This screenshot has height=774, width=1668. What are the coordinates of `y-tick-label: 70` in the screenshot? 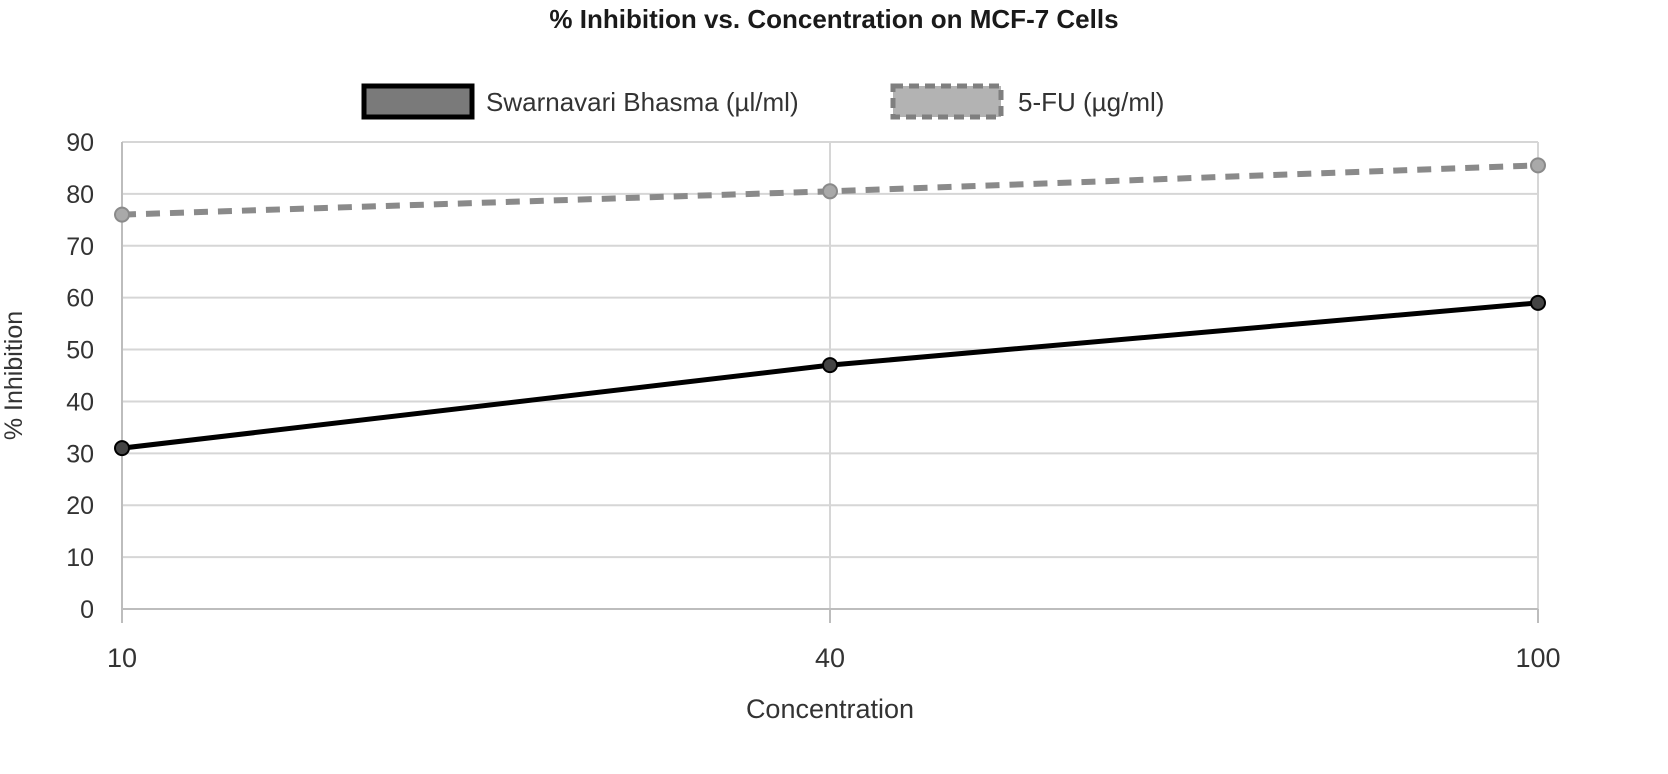 It's located at (80, 247).